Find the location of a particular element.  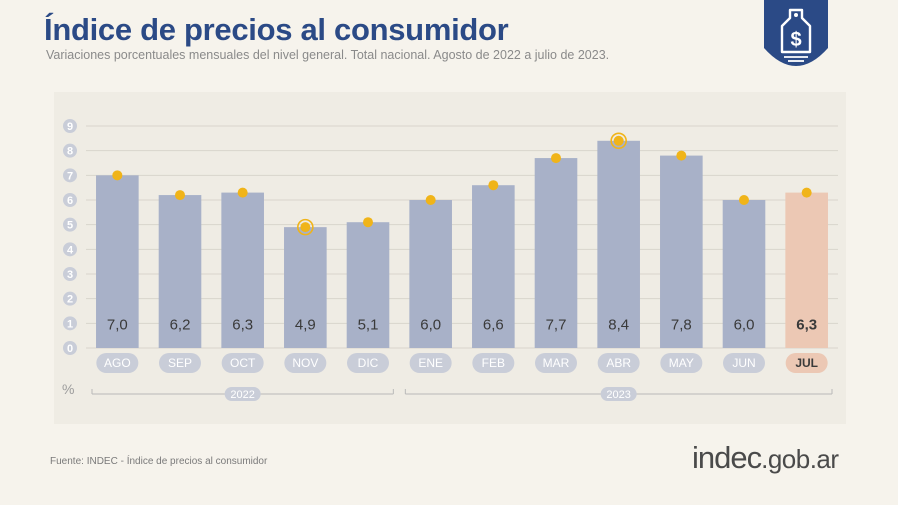

page-title: Índice de precios al consumidor is located at coordinates (276, 29).